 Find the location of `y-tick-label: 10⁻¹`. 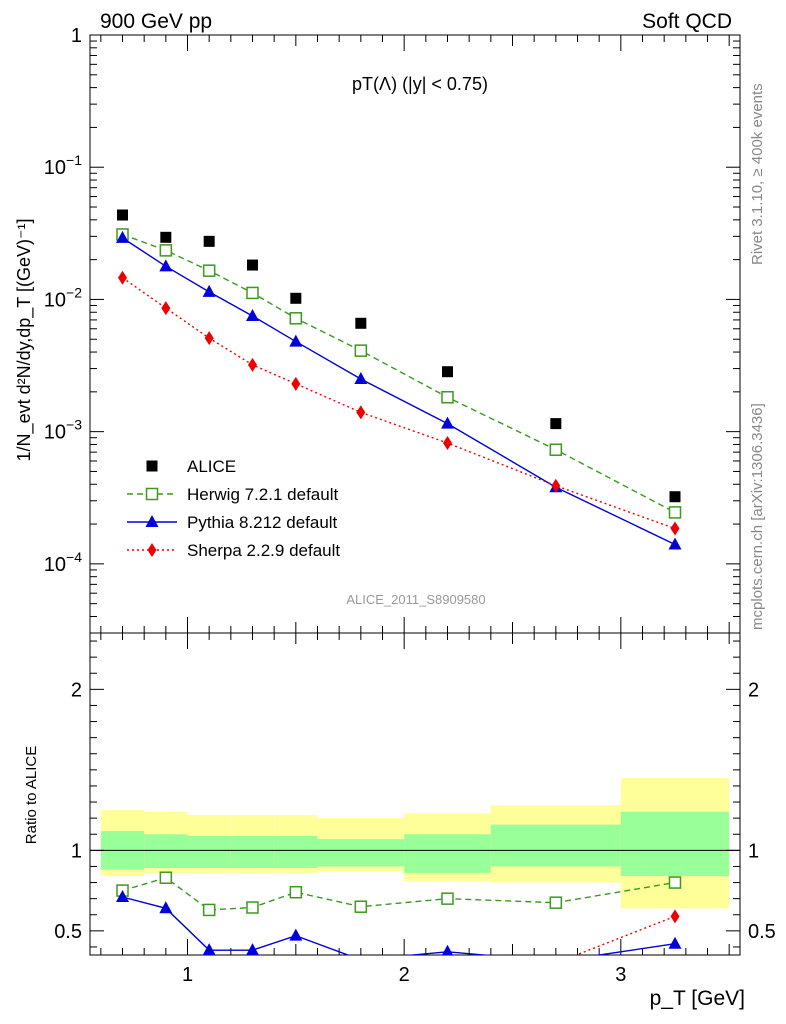

y-tick-label: 10⁻¹ is located at coordinates (63, 165).